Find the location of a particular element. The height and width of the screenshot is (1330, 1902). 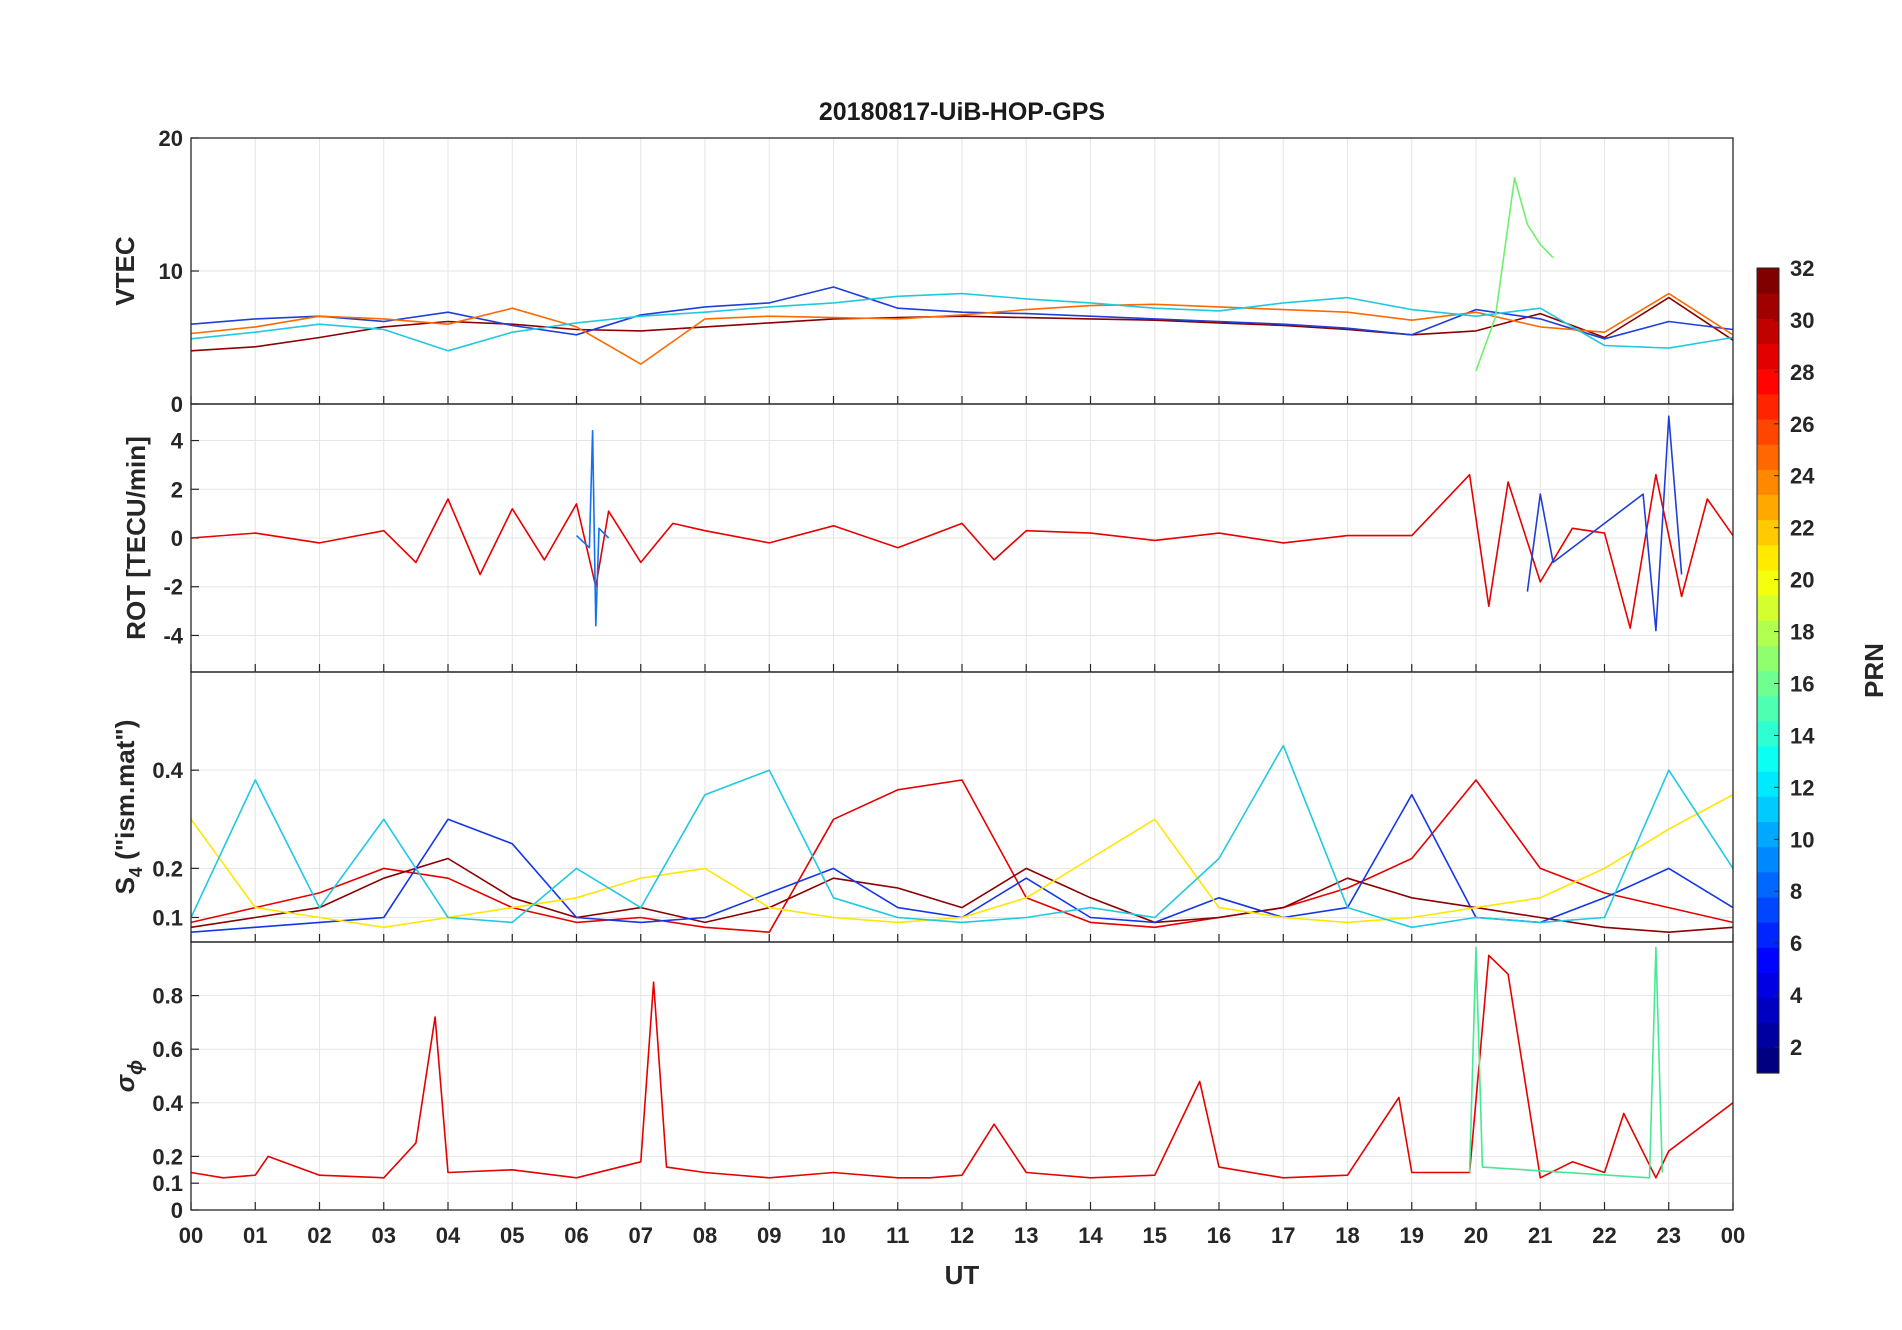

colorbar-tick-label: 22 is located at coordinates (1802, 528).